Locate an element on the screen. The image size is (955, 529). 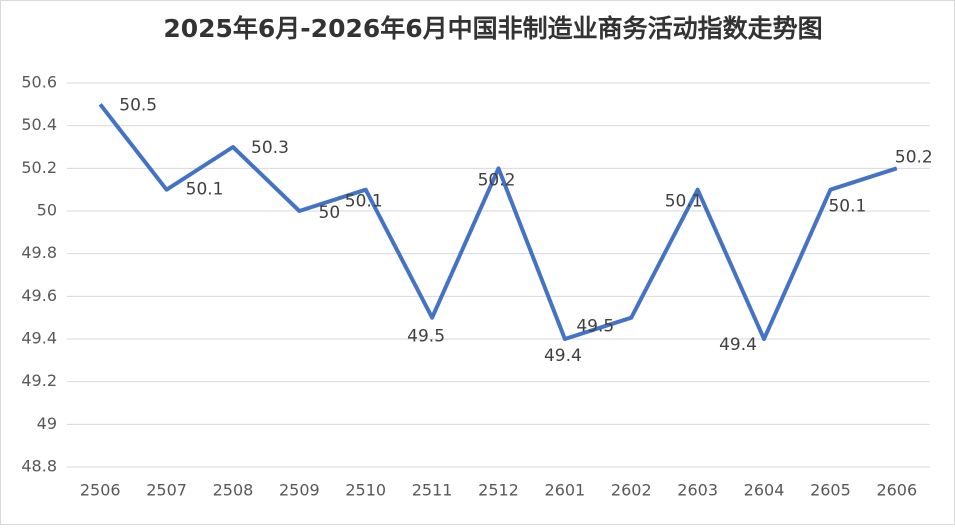
x-tick-label: 2510 is located at coordinates (365, 490).